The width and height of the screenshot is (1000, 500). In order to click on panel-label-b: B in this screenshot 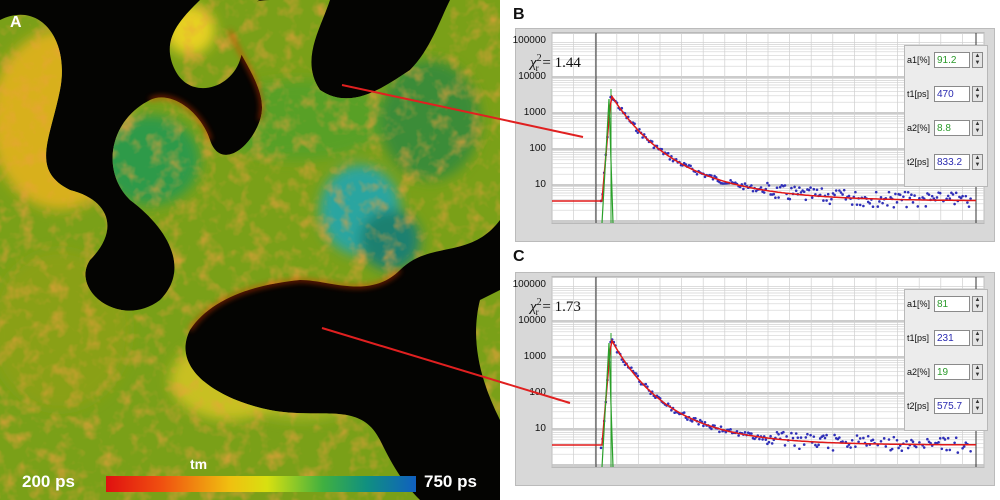, I will do `click(519, 14)`.